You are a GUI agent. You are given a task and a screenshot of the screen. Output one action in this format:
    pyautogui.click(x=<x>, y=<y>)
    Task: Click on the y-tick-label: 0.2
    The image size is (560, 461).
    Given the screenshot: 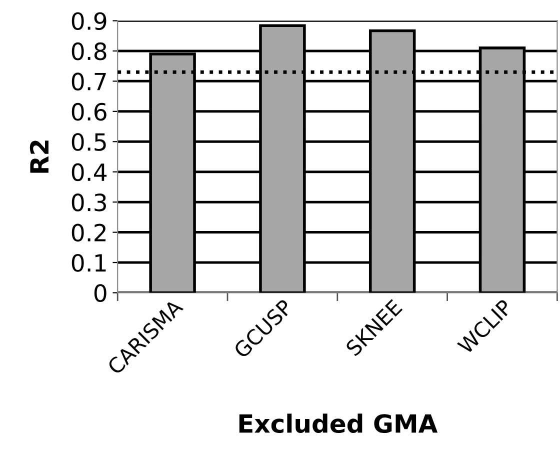 What is the action you would take?
    pyautogui.click(x=89, y=233)
    